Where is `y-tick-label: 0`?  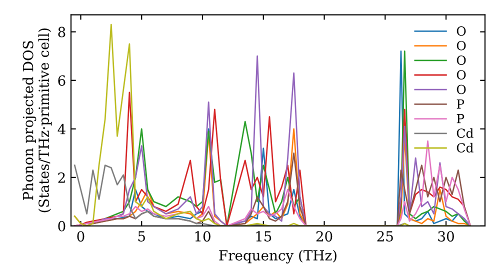 y-tick-label: 0 is located at coordinates (62, 226).